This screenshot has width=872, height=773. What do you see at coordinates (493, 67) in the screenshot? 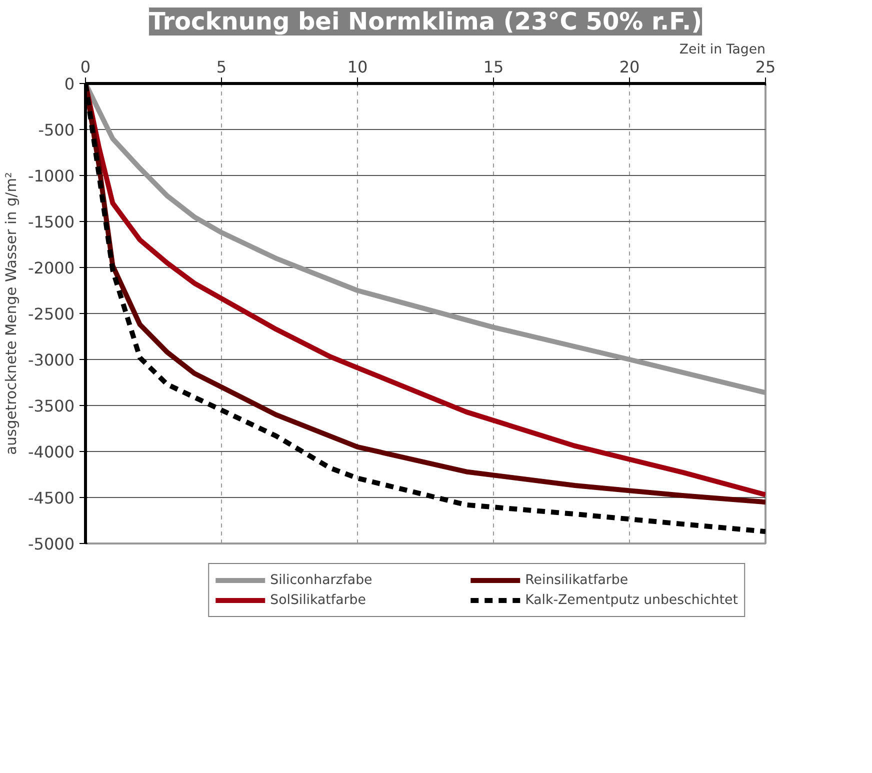
I see `x-tick-label: 15` at bounding box center [493, 67].